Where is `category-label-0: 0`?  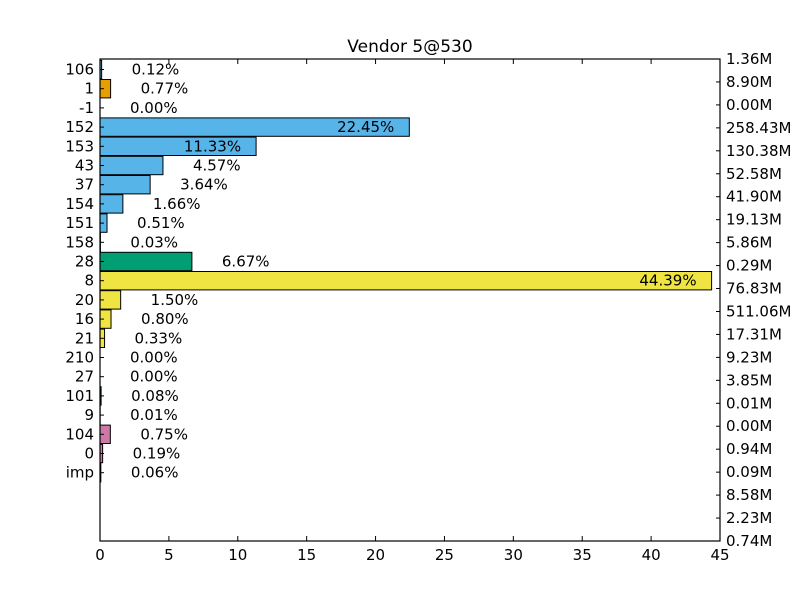
category-label-0: 0 is located at coordinates (89, 454).